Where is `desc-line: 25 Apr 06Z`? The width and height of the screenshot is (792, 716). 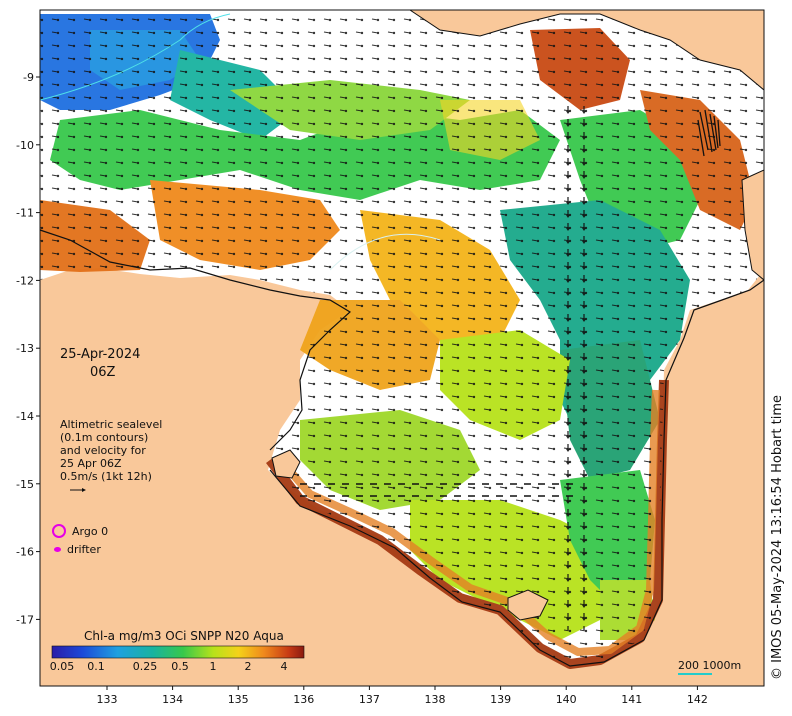
desc-line: 25 Apr 06Z is located at coordinates (91, 463).